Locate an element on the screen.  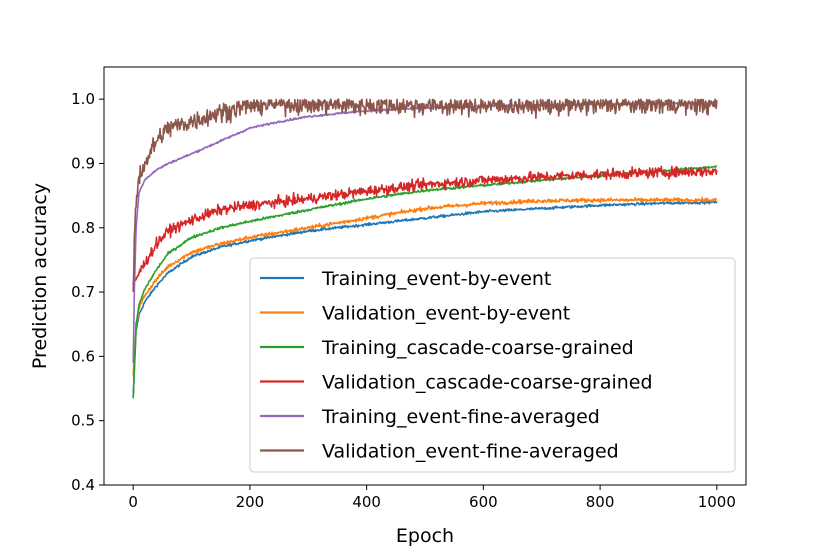
y-axis-title: Prediction accuracy is located at coordinates (40, 276).